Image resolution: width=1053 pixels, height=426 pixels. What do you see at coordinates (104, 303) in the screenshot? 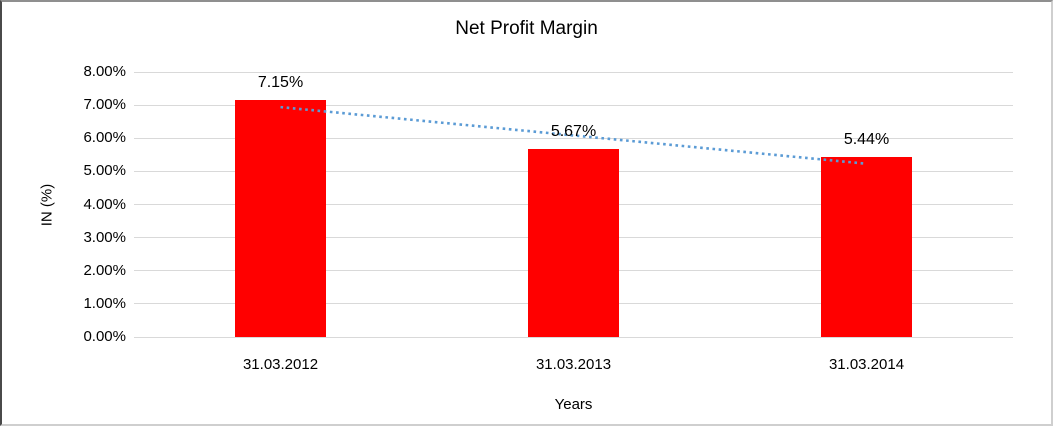
I see `y-tick-label: 1.00%` at bounding box center [104, 303].